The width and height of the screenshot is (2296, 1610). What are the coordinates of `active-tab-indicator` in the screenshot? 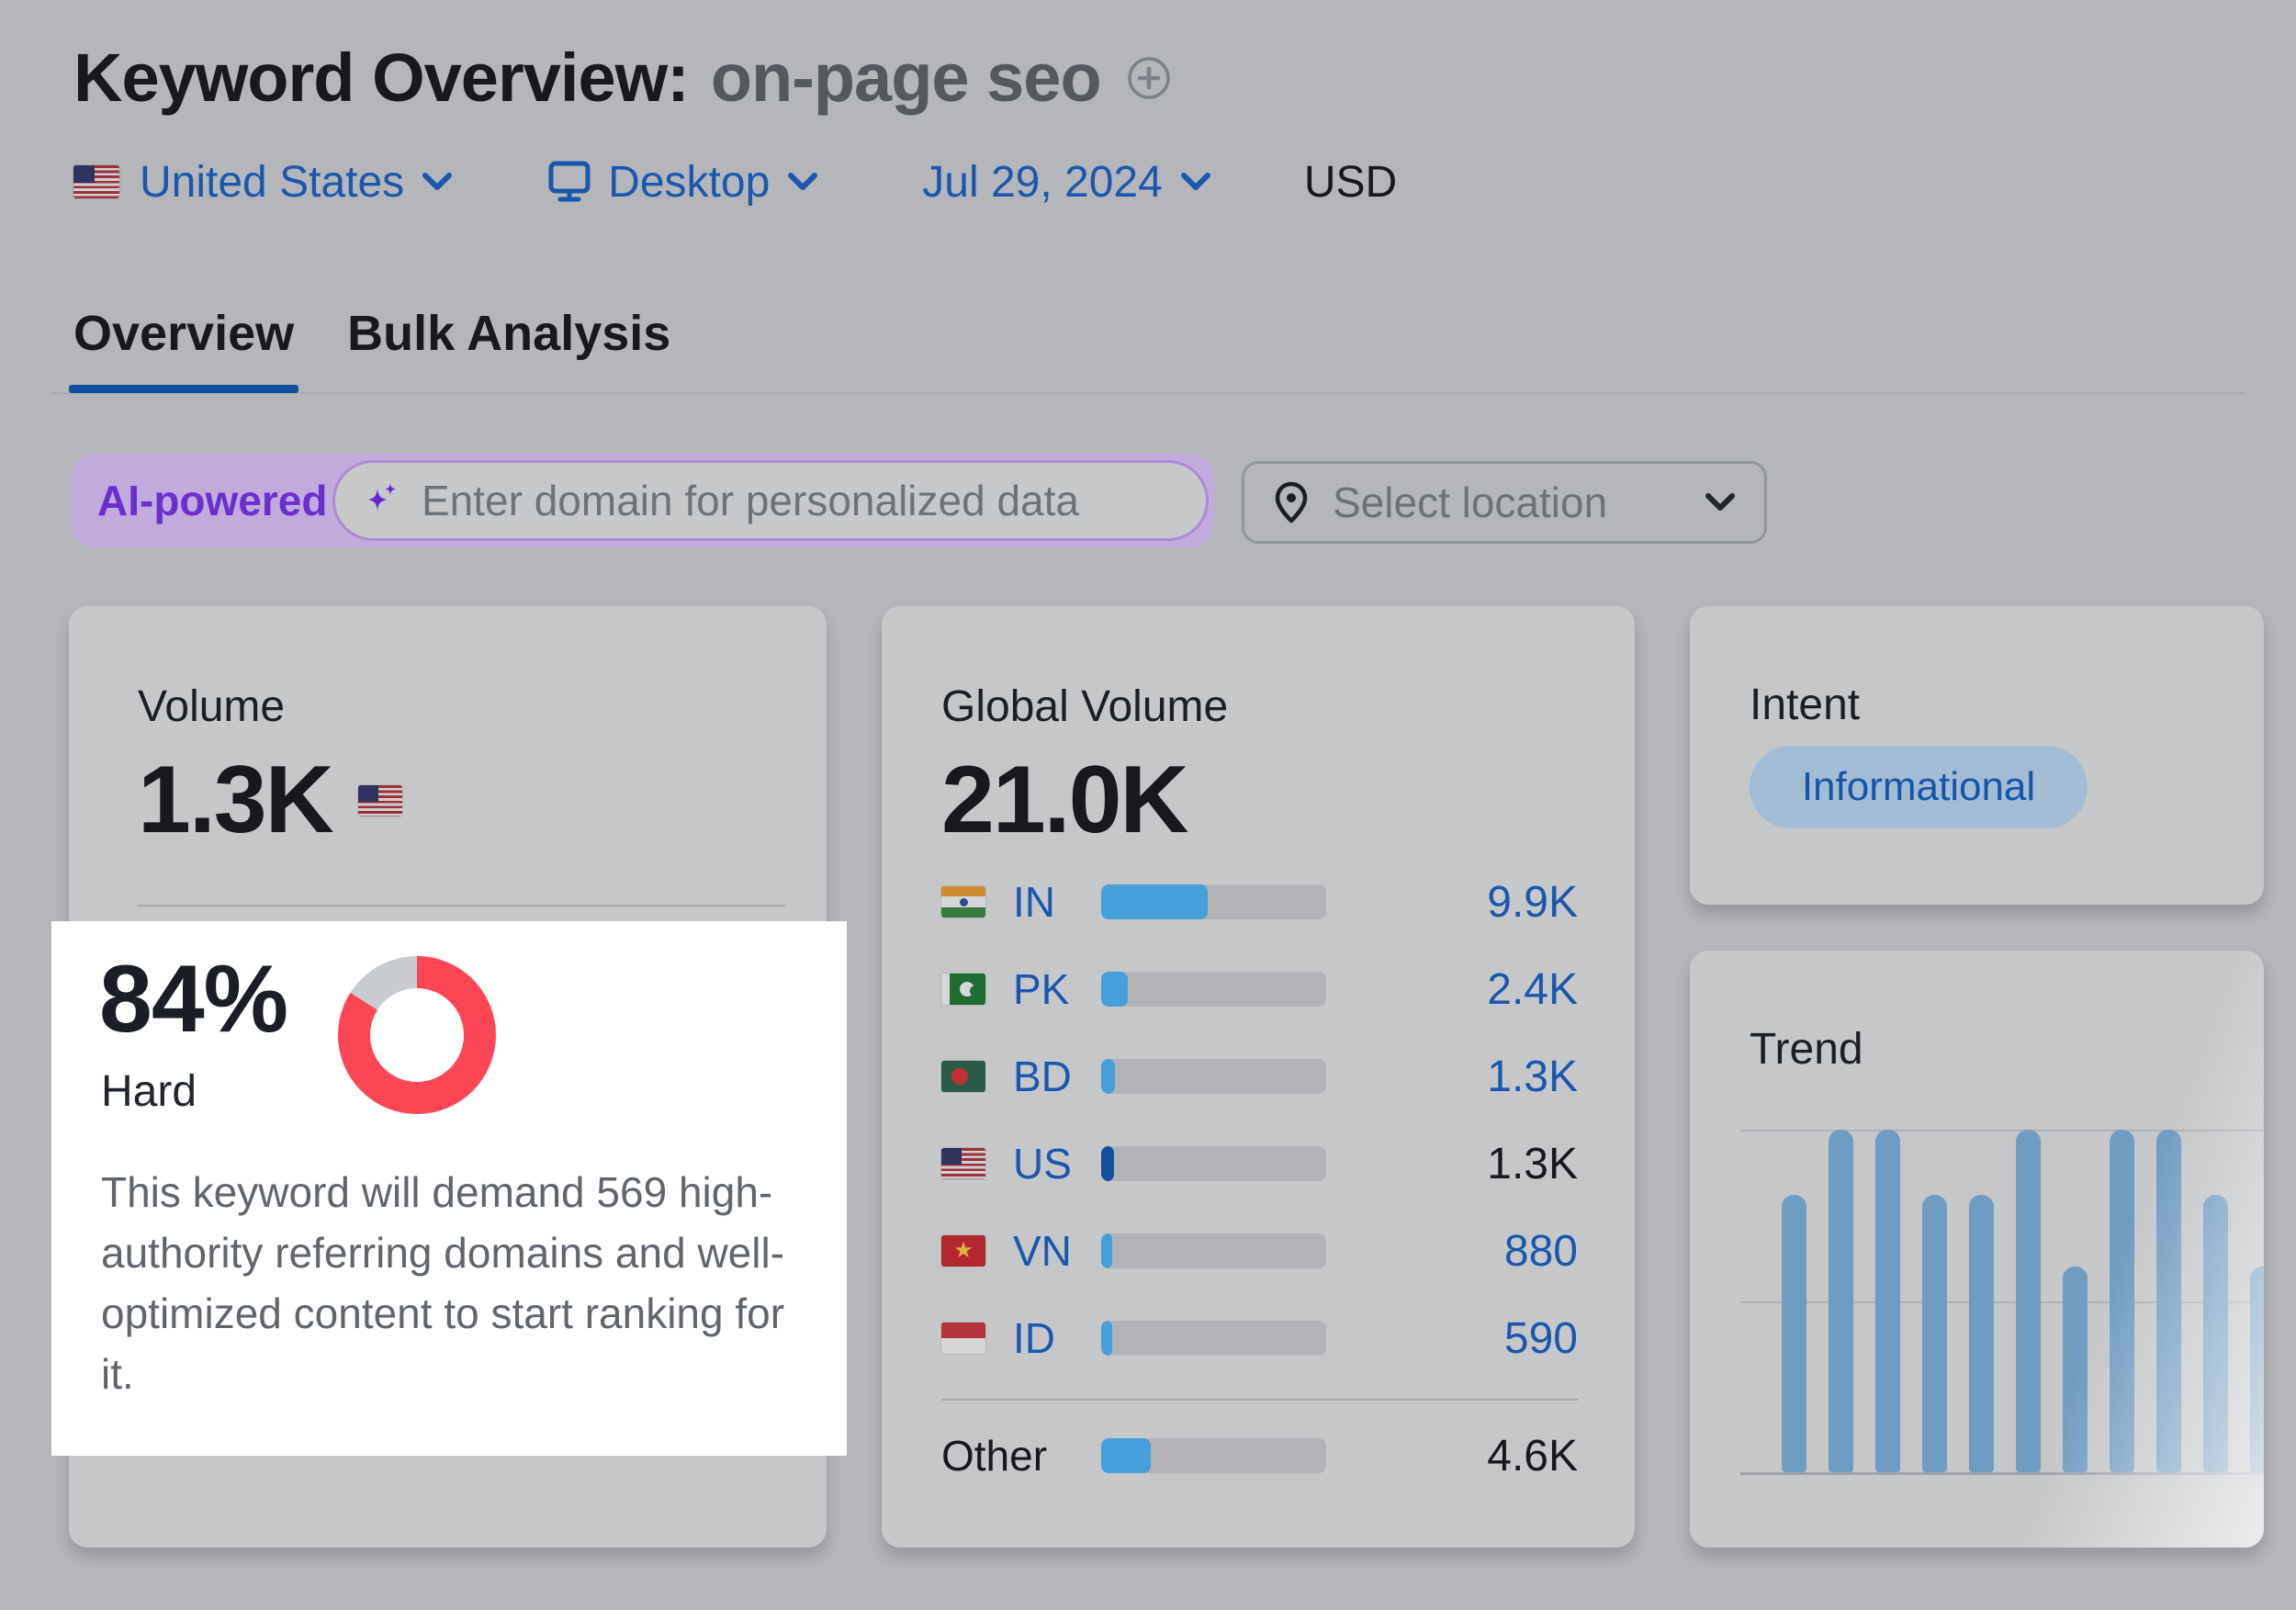 It's located at (183, 389).